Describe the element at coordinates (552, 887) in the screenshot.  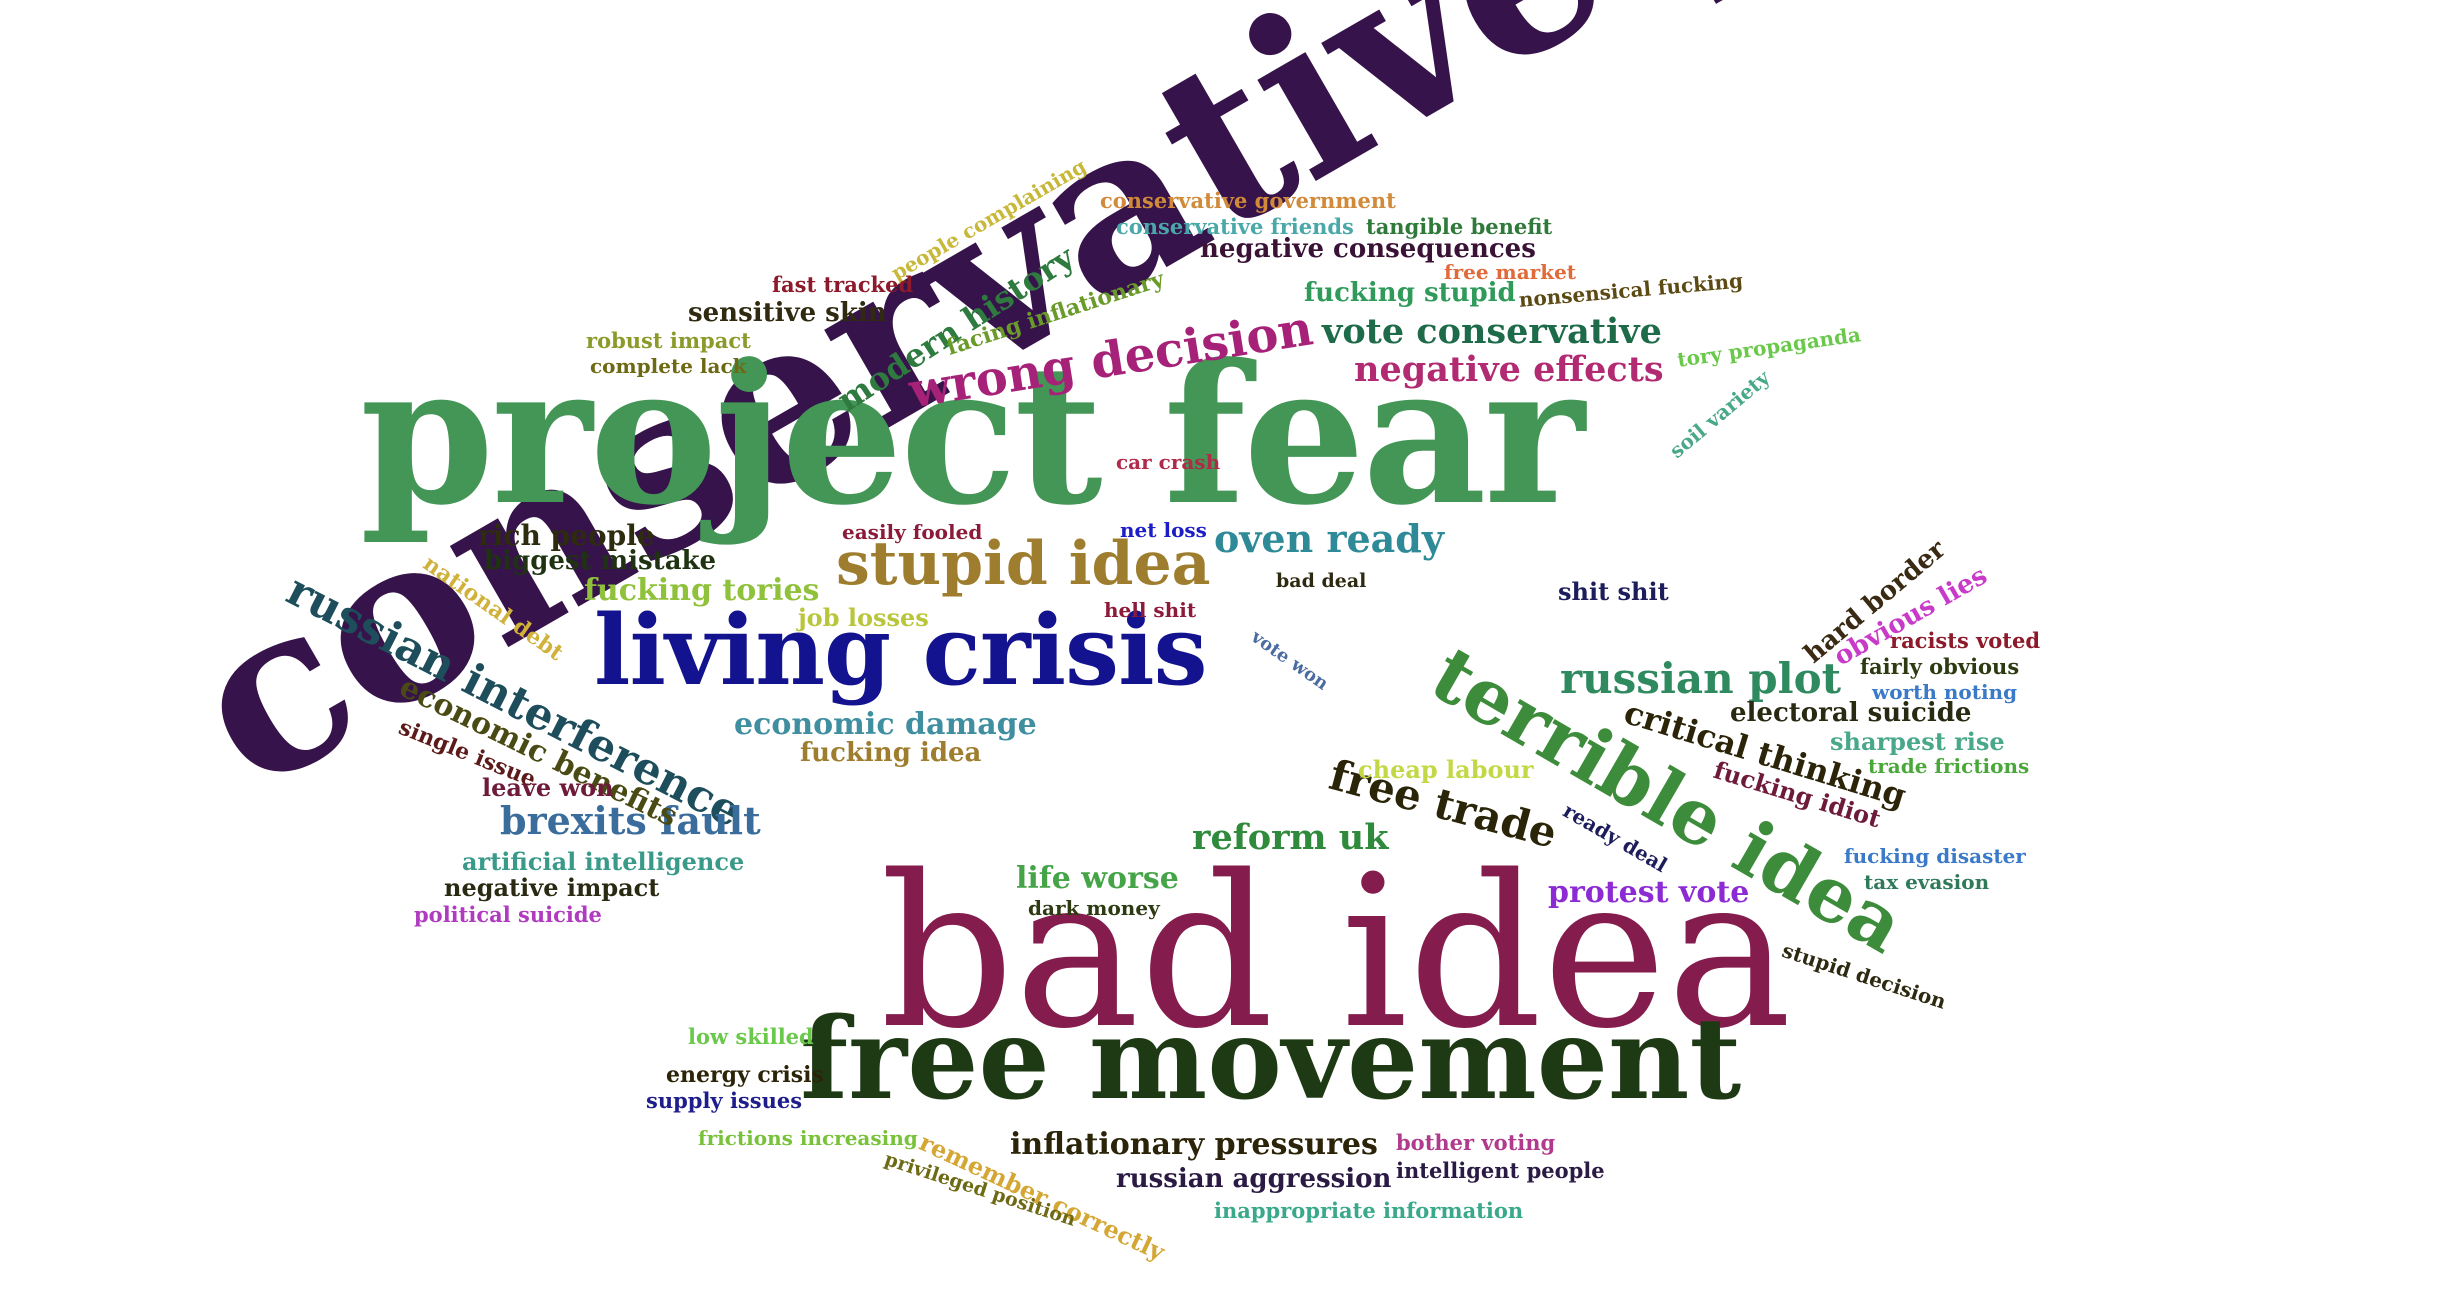
I see `word-negative-impact: negative impact` at that location.